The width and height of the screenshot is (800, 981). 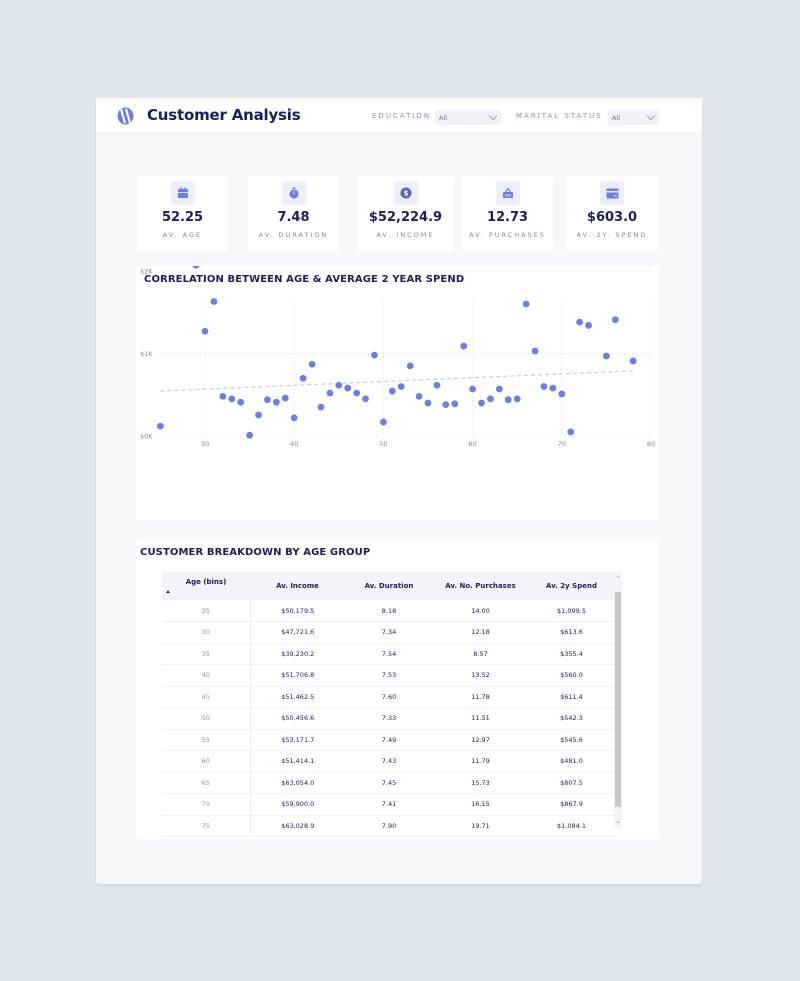 I want to click on column-header: Av. Duration, so click(x=389, y=586).